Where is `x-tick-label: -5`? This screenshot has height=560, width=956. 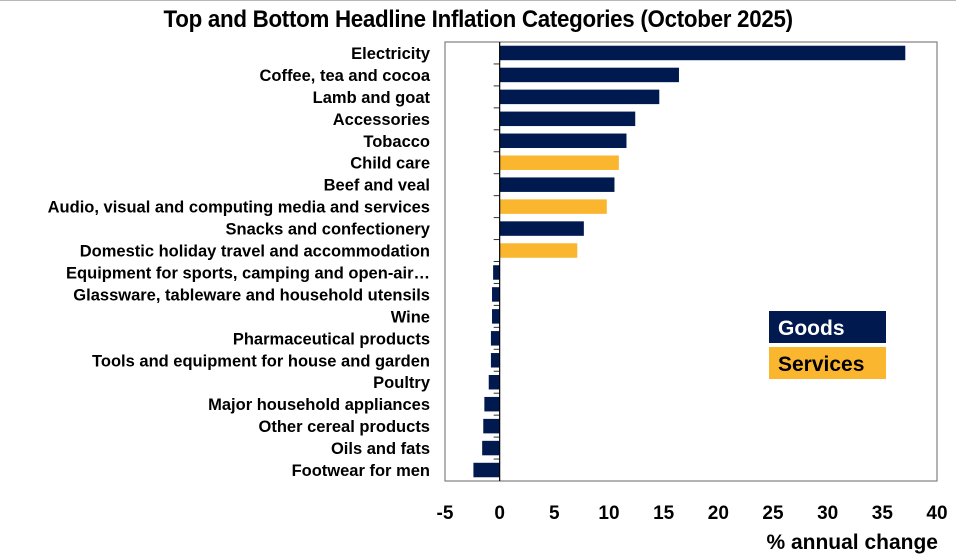
x-tick-label: -5 is located at coordinates (445, 513).